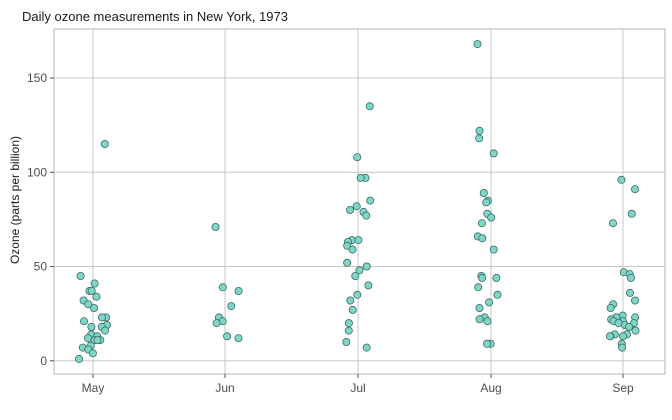 This screenshot has width=672, height=420. I want to click on y-tick-label-50: 50, so click(41, 267).